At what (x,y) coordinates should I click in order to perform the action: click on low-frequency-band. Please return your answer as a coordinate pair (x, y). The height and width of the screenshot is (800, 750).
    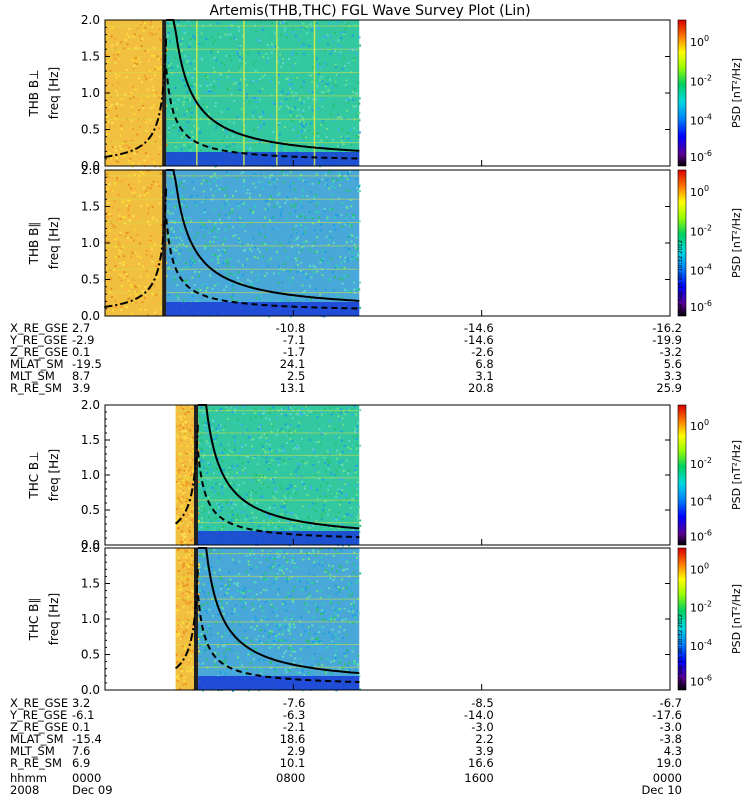
    Looking at the image, I should click on (263, 159).